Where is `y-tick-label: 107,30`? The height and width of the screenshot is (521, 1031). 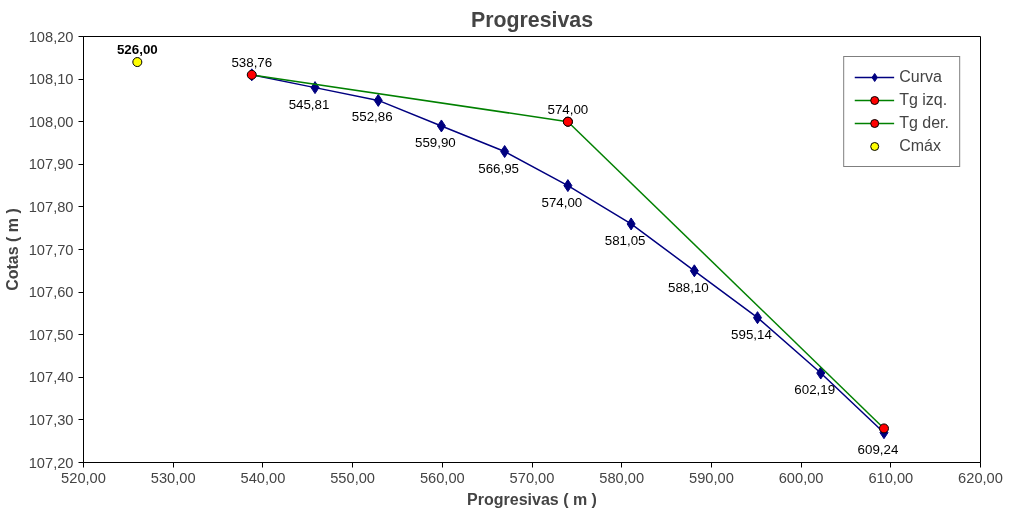
y-tick-label: 107,30 is located at coordinates (51, 419).